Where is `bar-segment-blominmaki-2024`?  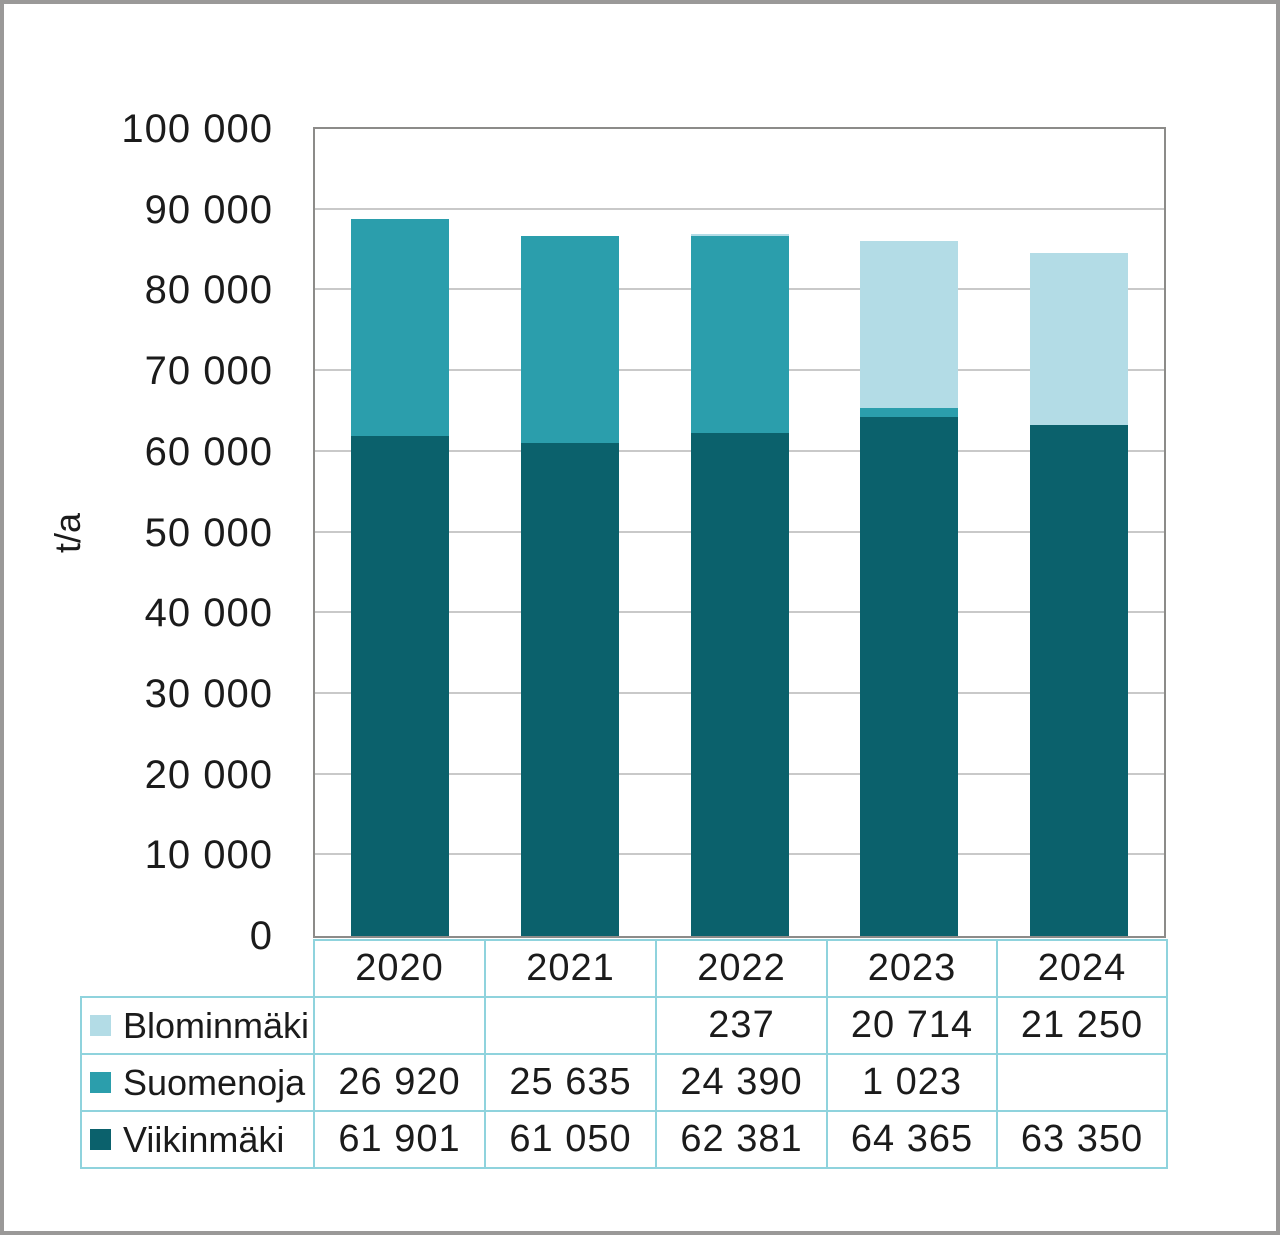
bar-segment-blominmaki-2024 is located at coordinates (1079, 339).